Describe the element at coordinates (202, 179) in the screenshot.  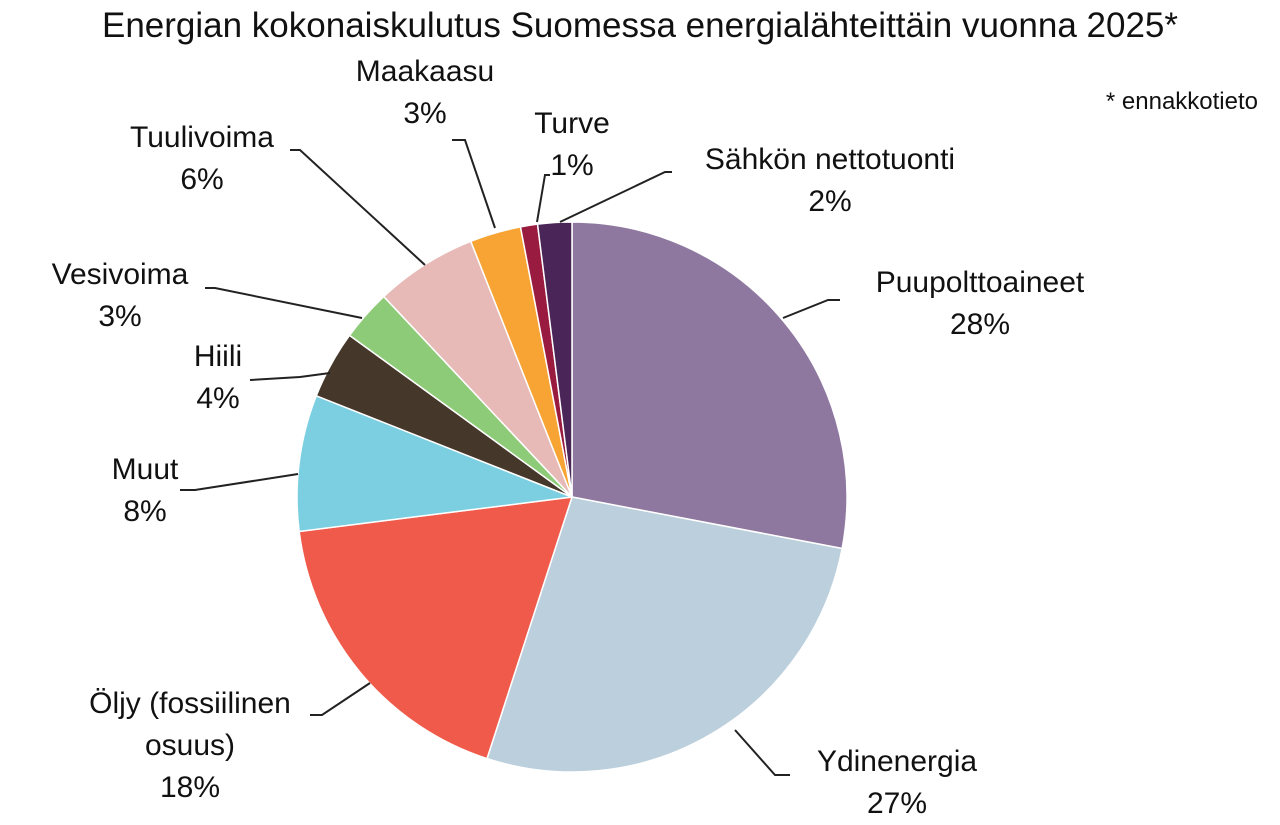
I see `value-label: 6%` at that location.